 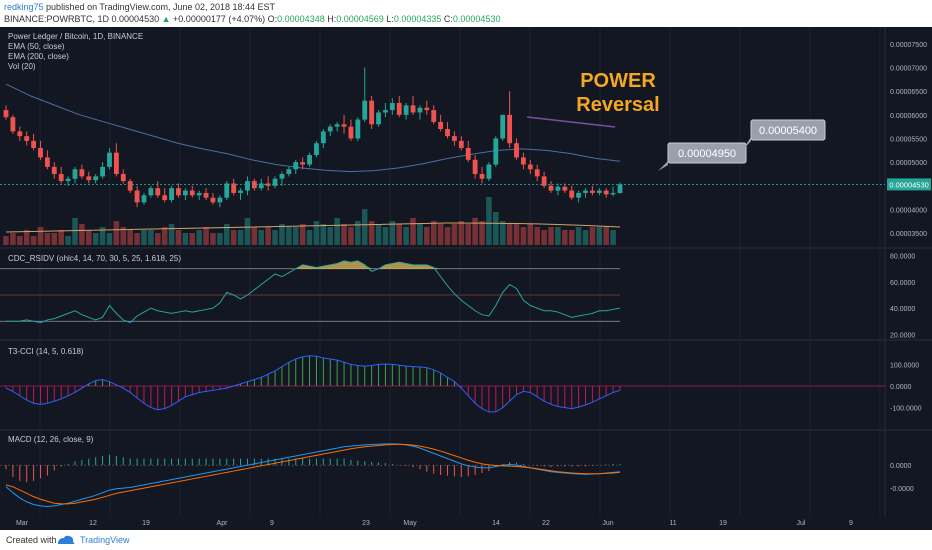 I want to click on tradingview-brand: TradingView, so click(x=105, y=540).